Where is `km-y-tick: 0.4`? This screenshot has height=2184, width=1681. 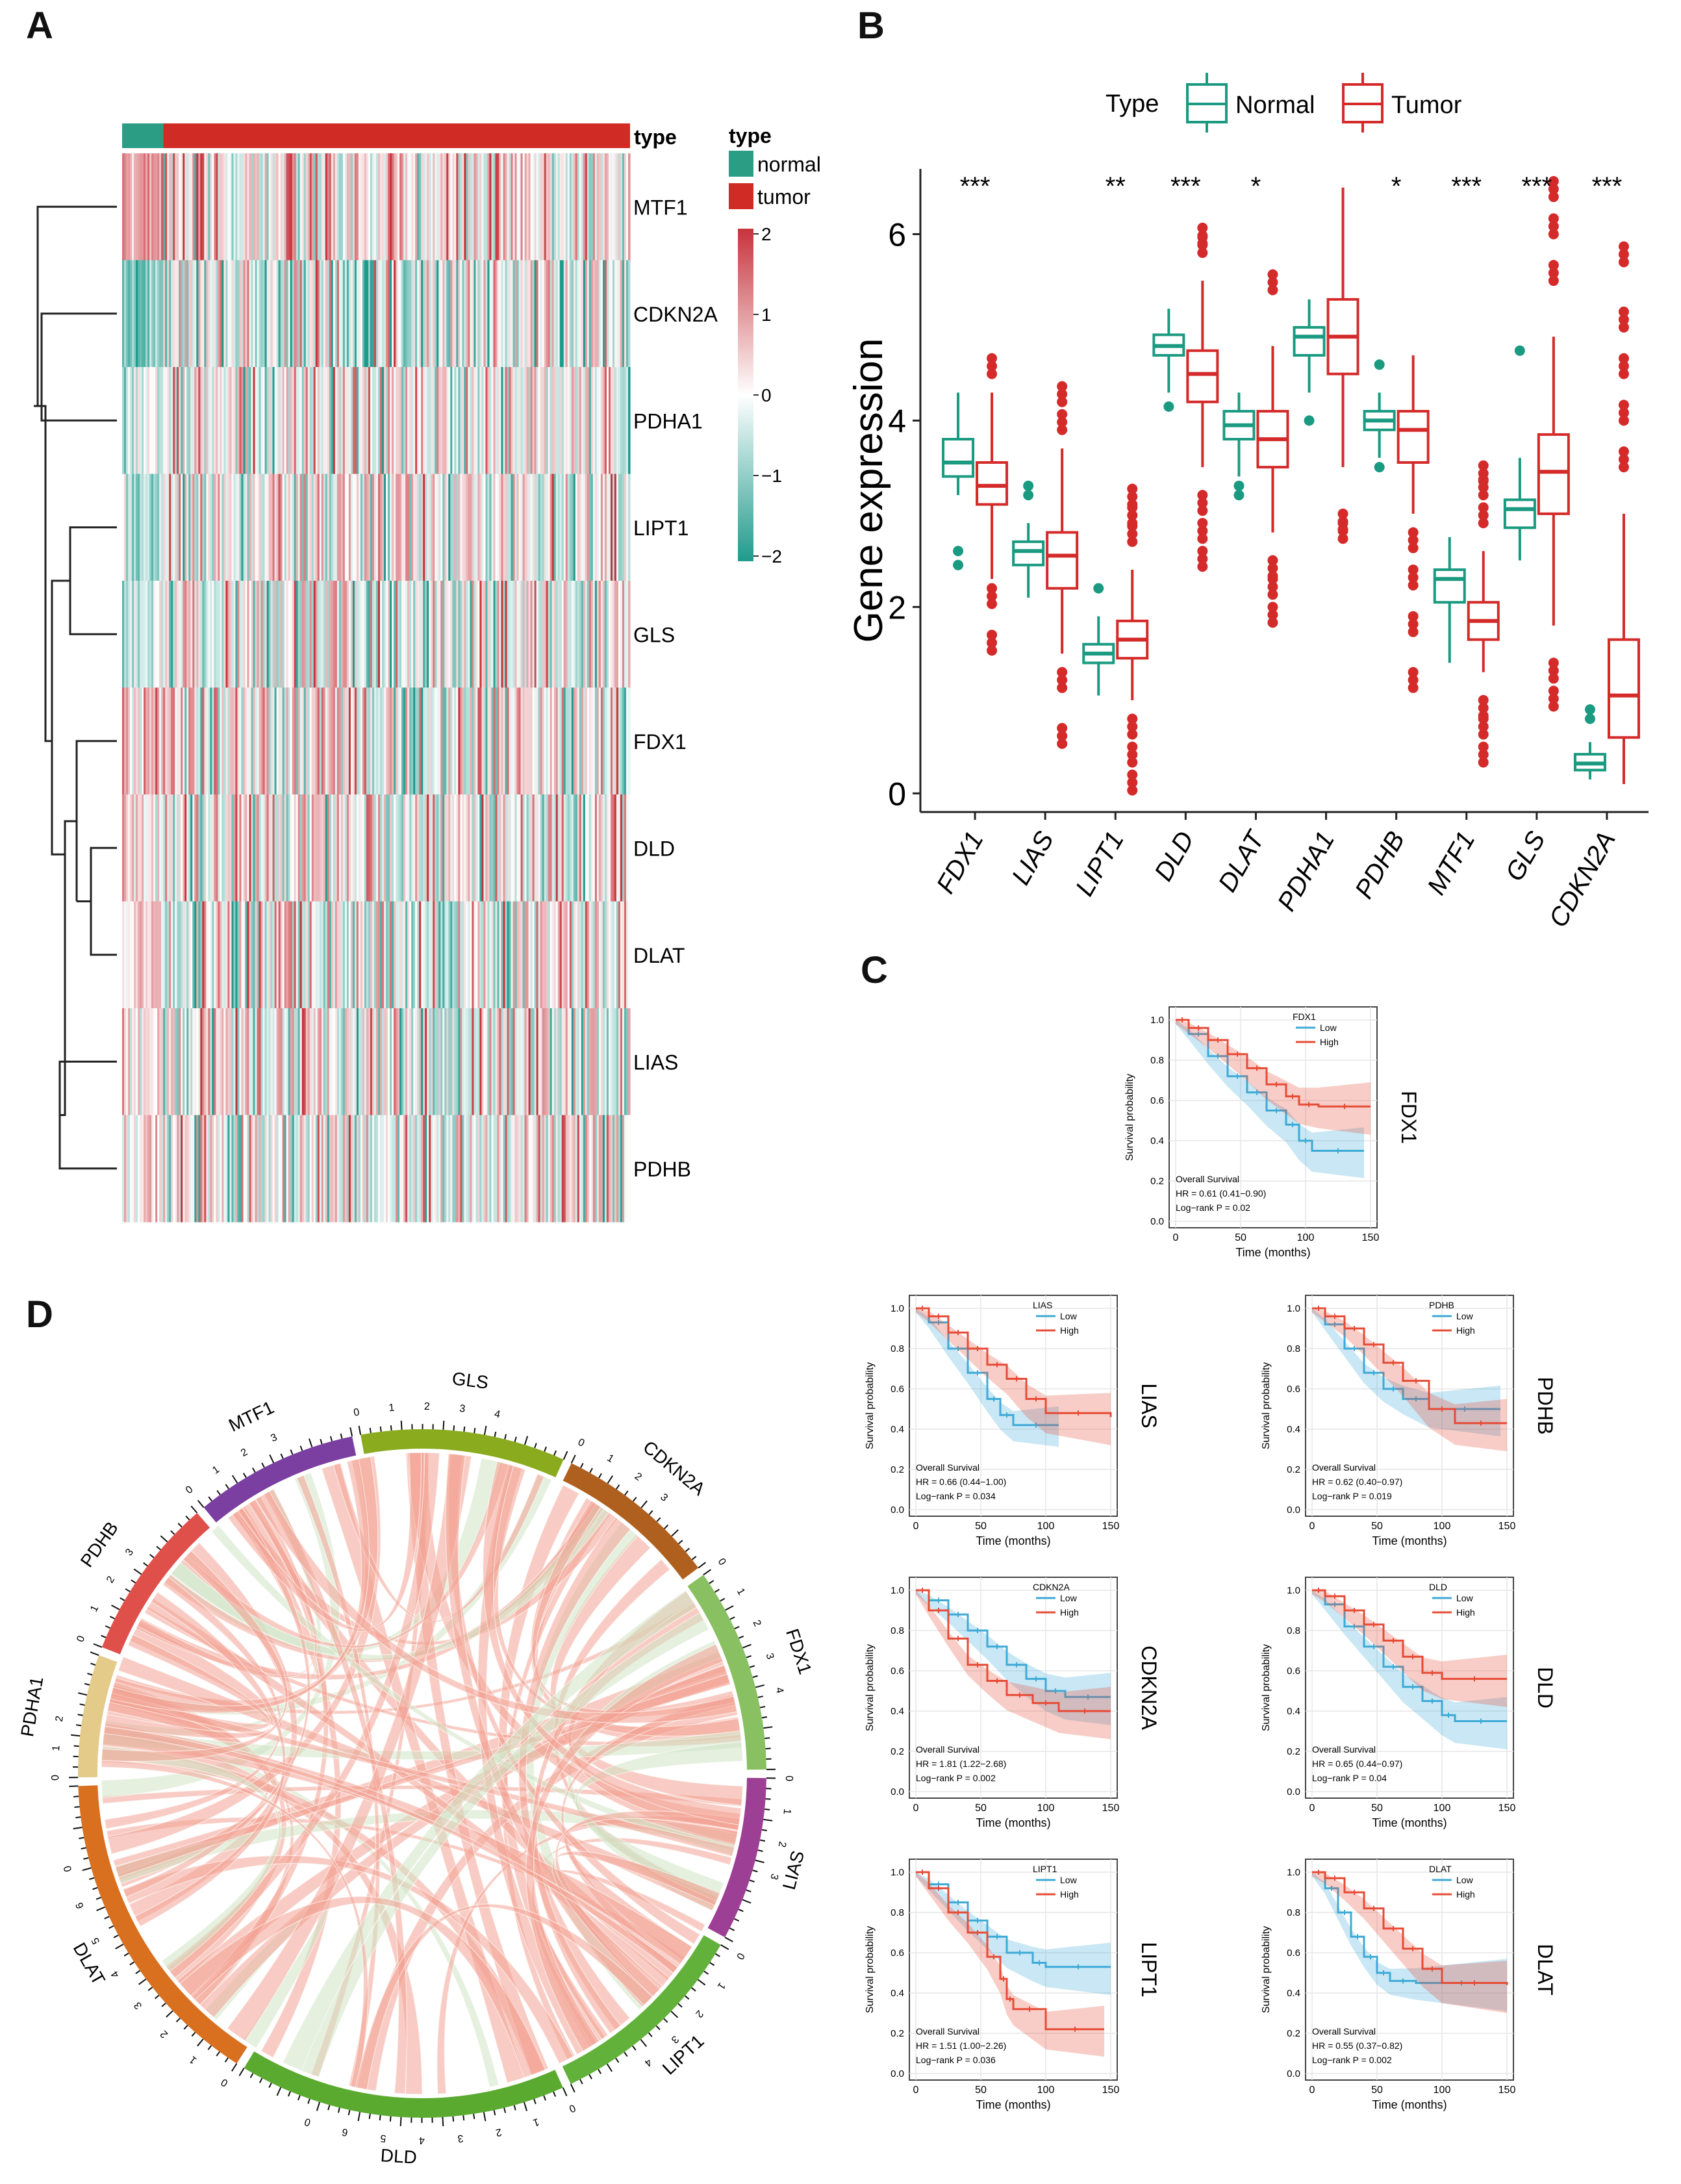 km-y-tick: 0.4 is located at coordinates (1293, 1712).